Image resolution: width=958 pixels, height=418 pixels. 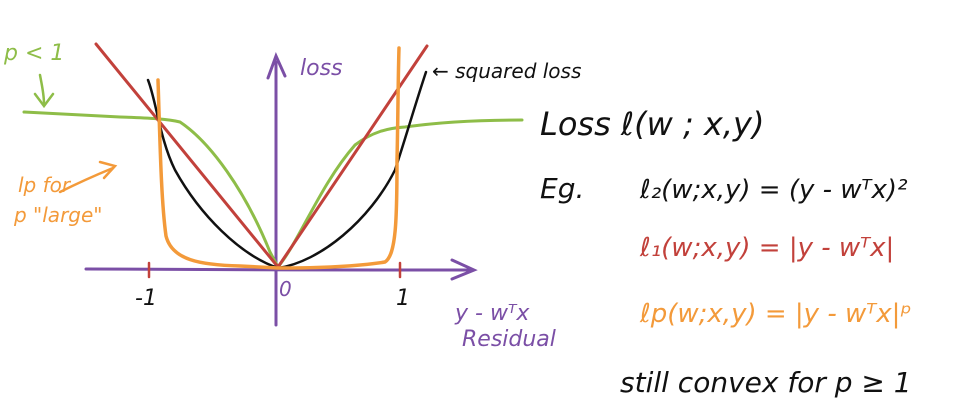 I want to click on eg-label: Eg., so click(x=562, y=188).